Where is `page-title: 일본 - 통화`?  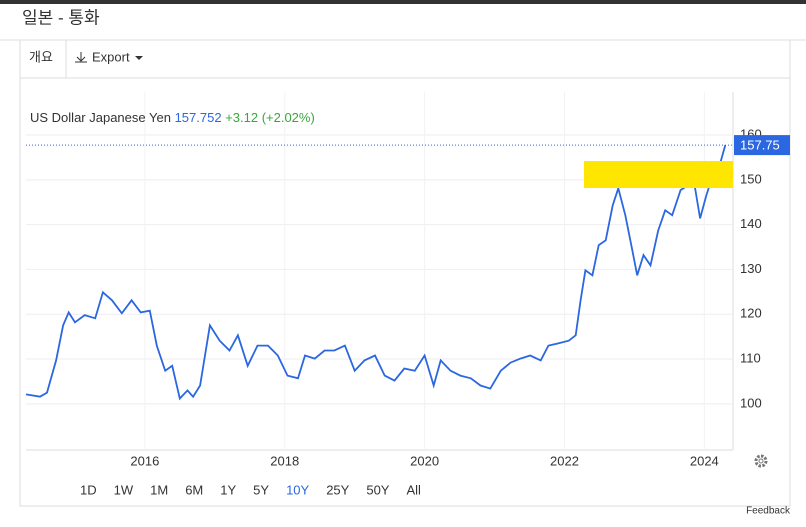
page-title: 일본 - 통화 is located at coordinates (61, 17).